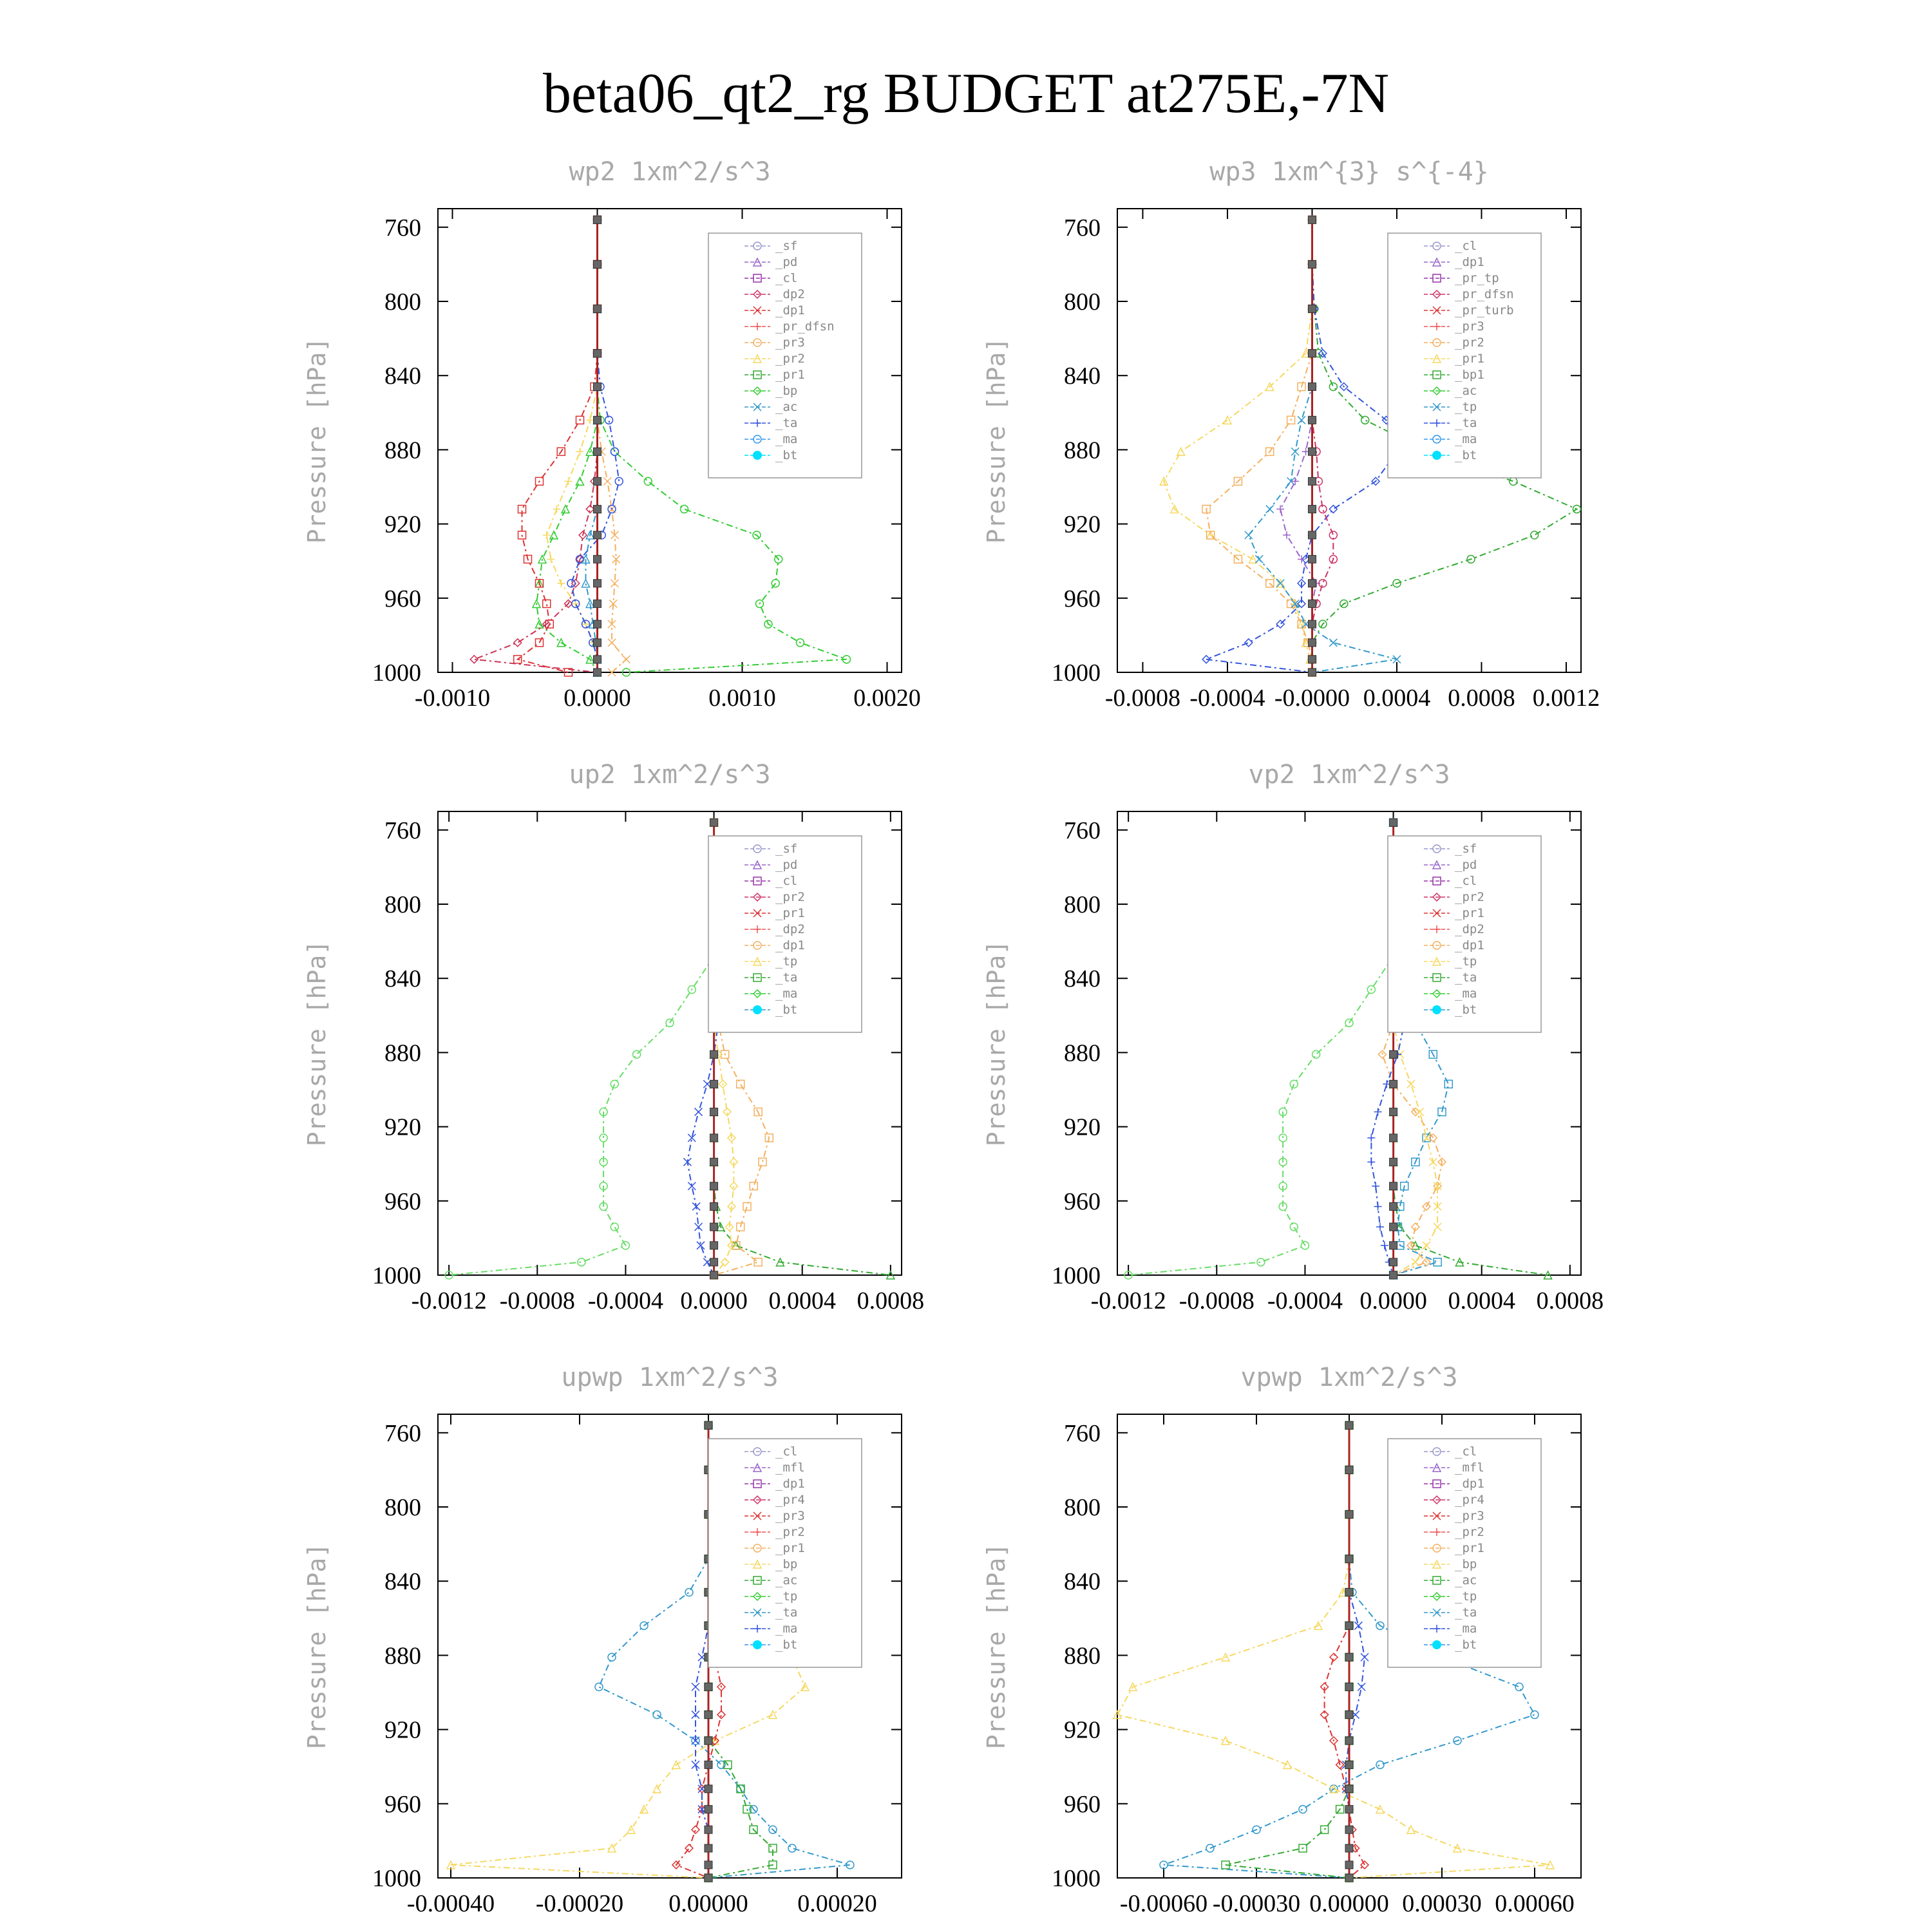  Describe the element at coordinates (786, 1564) in the screenshot. I see `legend-label: _bp` at that location.